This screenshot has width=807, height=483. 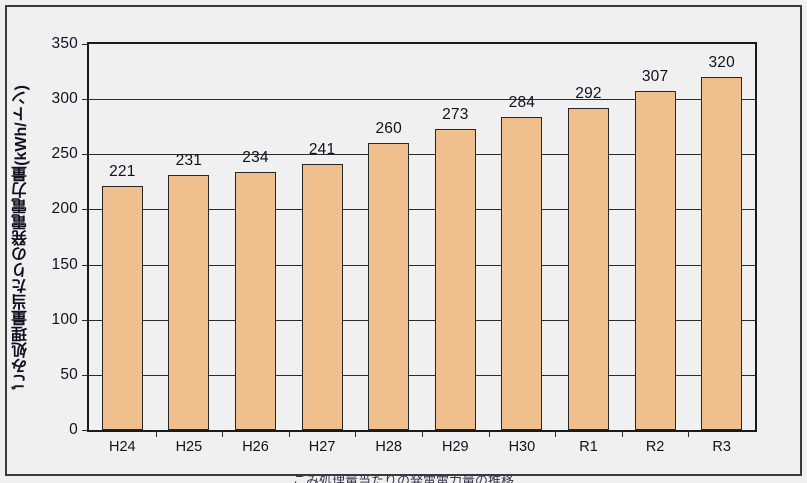 What do you see at coordinates (64, 209) in the screenshot?
I see `y-axis-tick-label: 200` at bounding box center [64, 209].